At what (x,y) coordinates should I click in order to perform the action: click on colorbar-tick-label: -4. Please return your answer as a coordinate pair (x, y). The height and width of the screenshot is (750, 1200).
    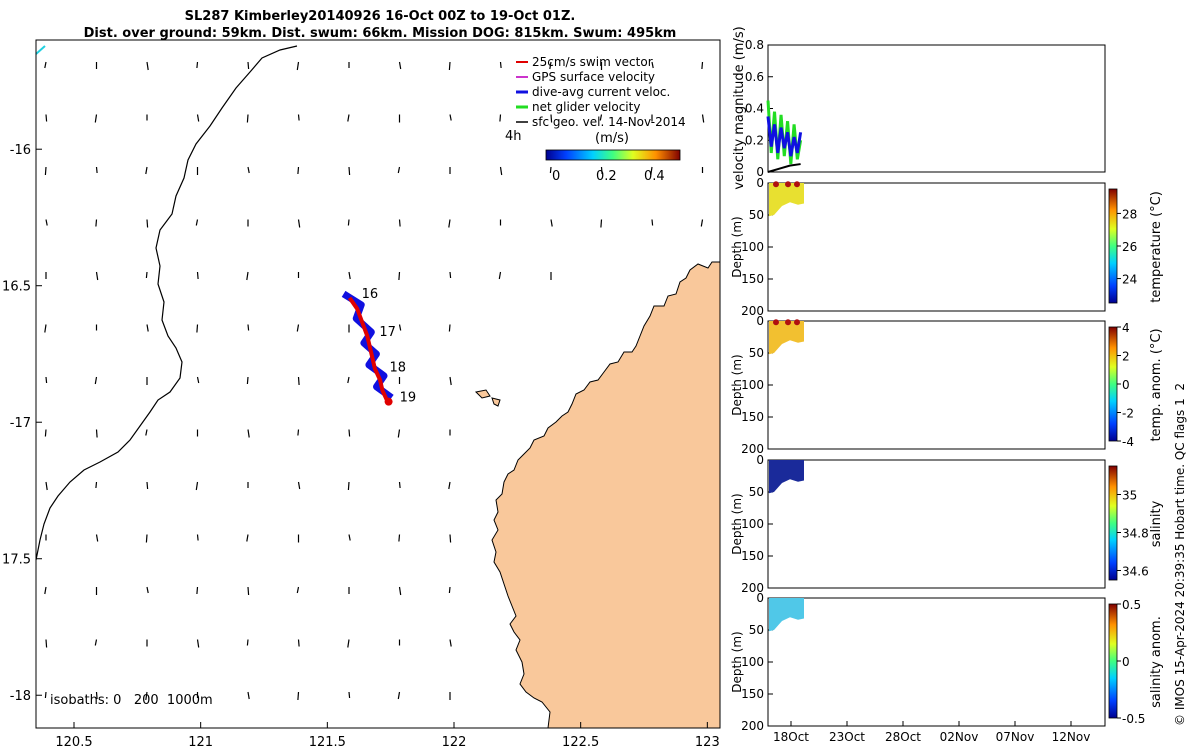
    Looking at the image, I should click on (1128, 442).